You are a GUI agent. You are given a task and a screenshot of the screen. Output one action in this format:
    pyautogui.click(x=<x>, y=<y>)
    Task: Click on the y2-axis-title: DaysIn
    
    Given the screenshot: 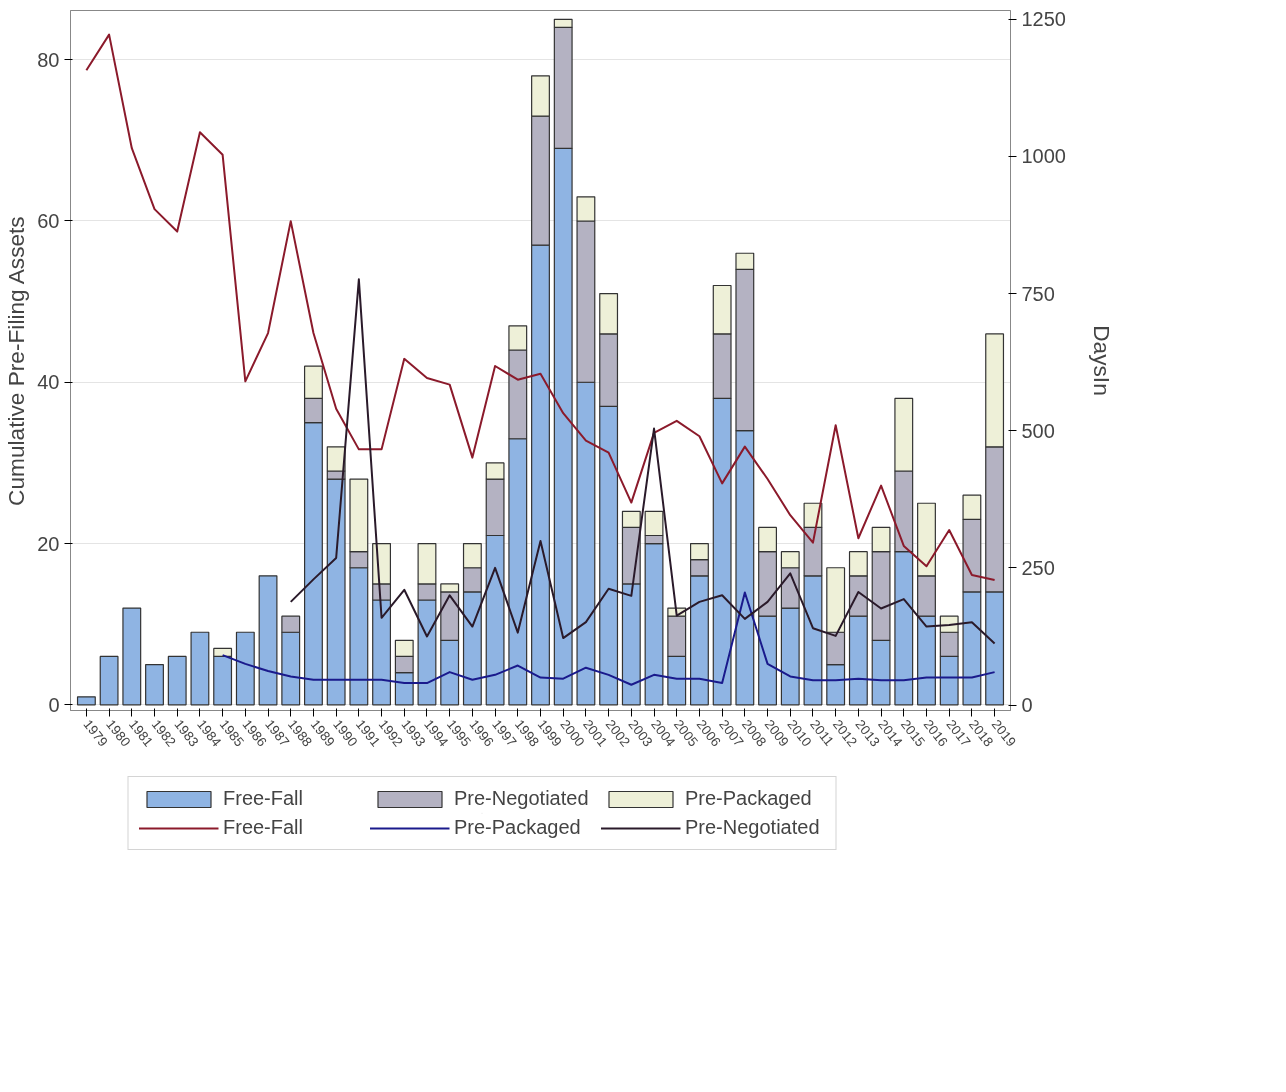 What is the action you would take?
    pyautogui.click(x=1101, y=360)
    